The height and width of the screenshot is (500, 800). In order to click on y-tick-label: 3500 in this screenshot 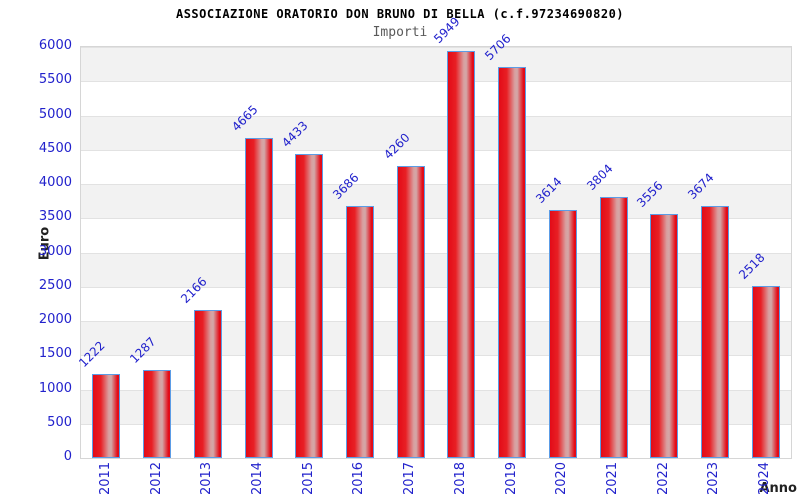, I will do `click(55, 217)`.